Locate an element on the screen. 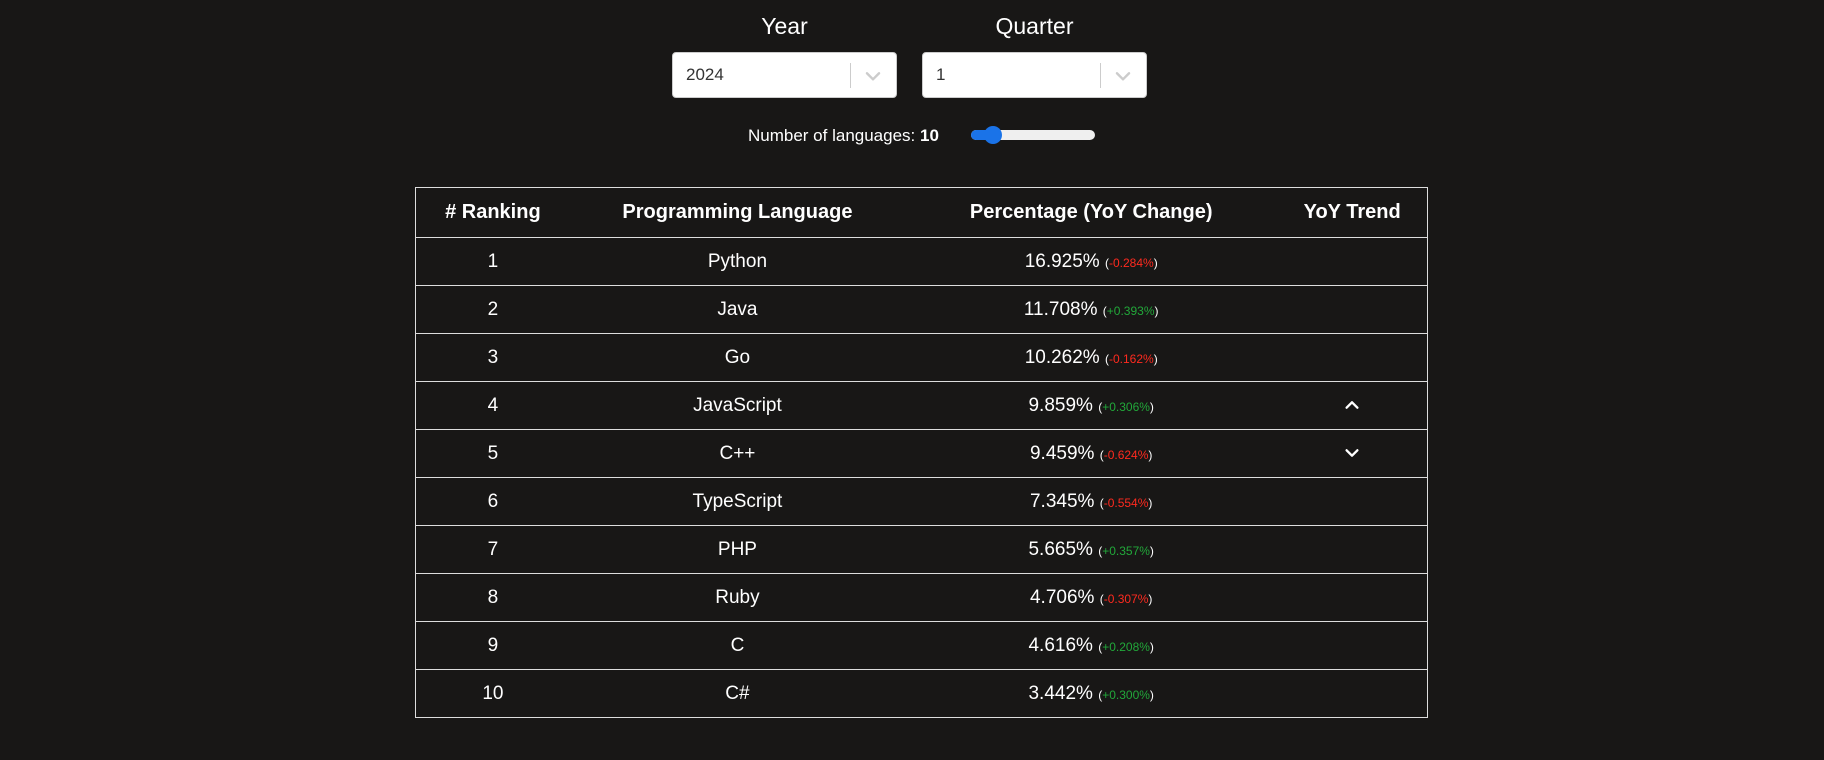 The height and width of the screenshot is (760, 1824). rank-cell: 1 is located at coordinates (492, 261).